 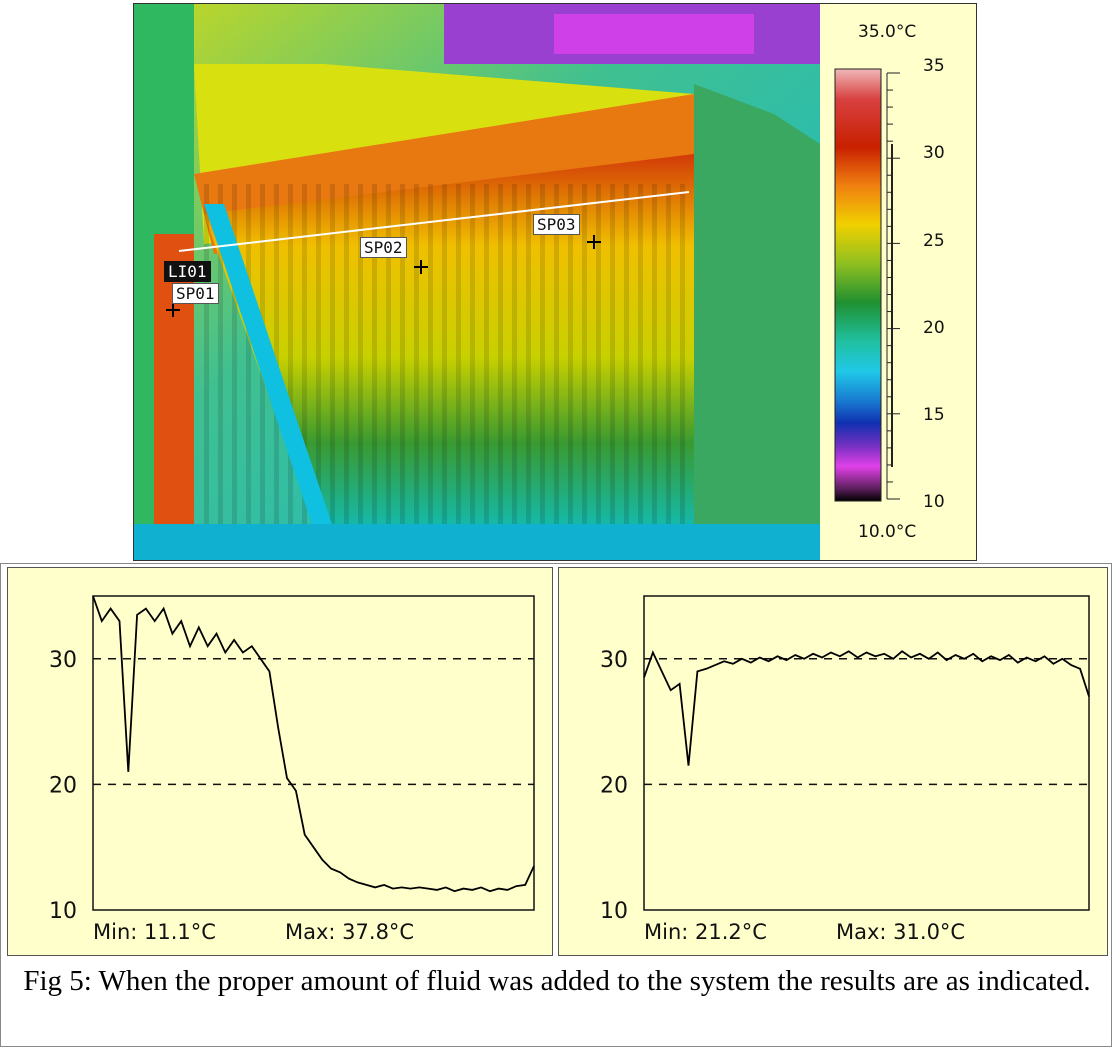 What do you see at coordinates (187, 271) in the screenshot?
I see `line-label-li01: LI01` at bounding box center [187, 271].